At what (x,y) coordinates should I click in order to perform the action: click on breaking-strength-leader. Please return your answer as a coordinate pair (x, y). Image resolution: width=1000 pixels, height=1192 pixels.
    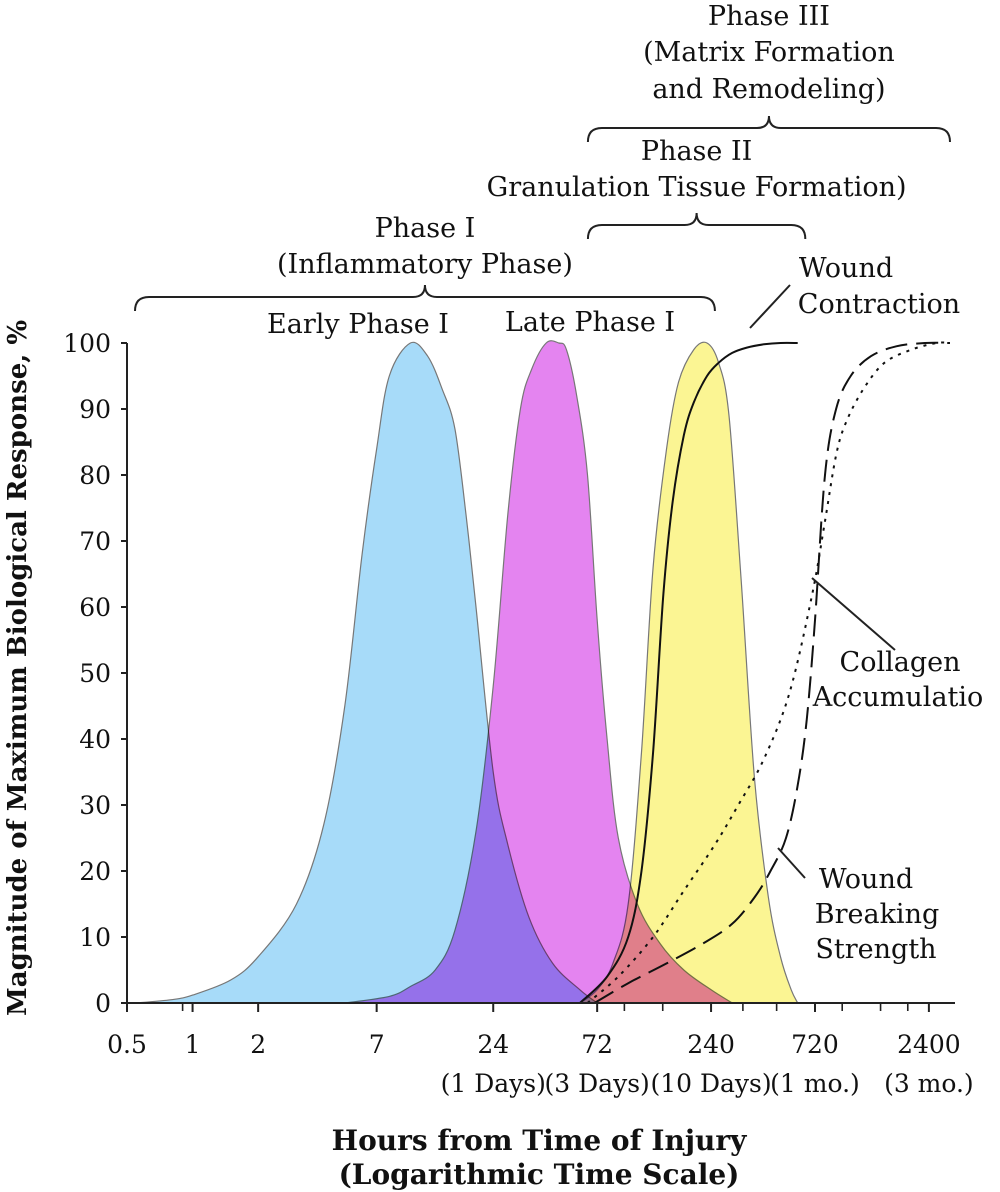
    Looking at the image, I should click on (791, 863).